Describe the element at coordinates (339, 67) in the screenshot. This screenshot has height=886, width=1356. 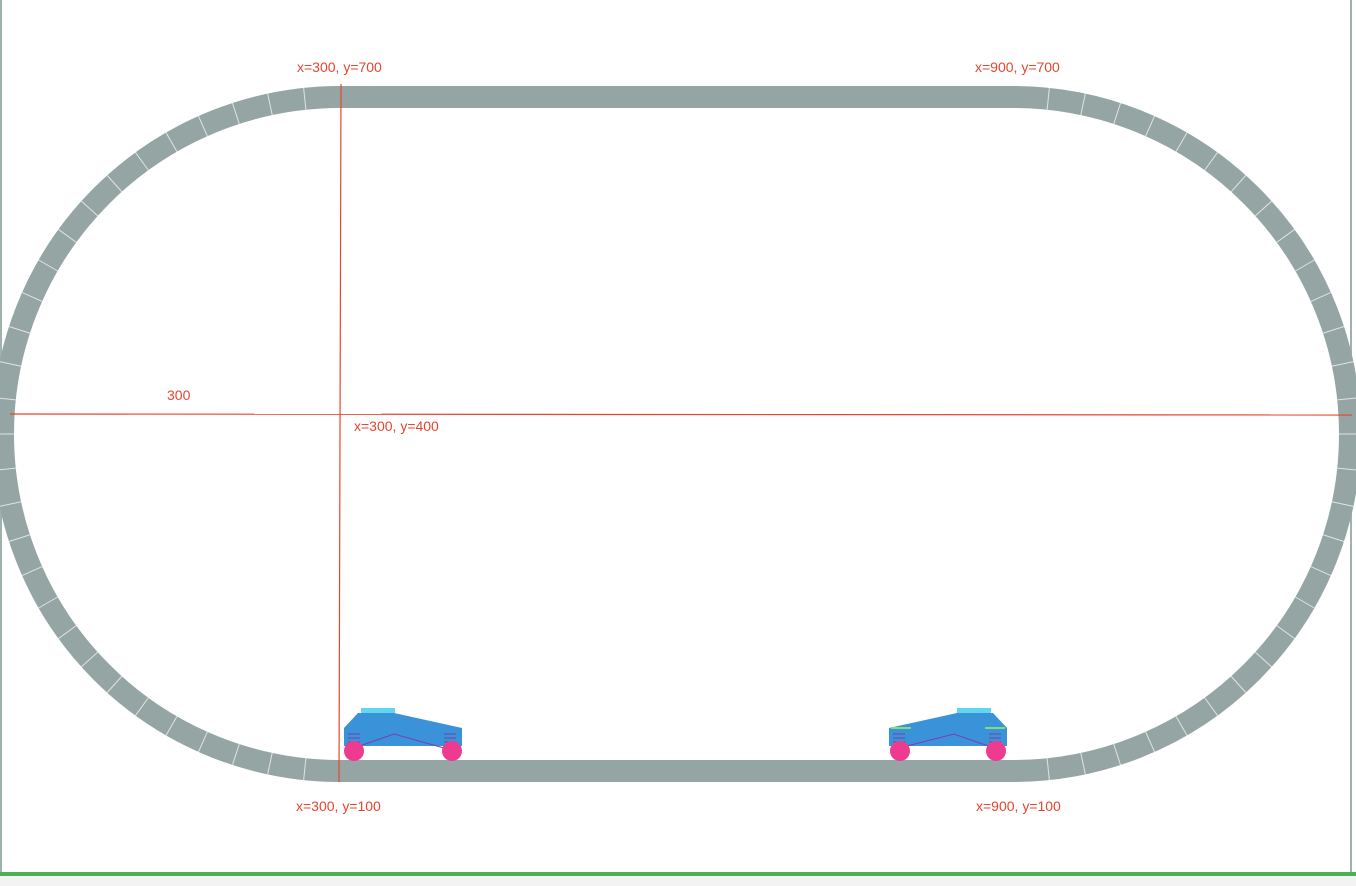
I see `label-top-left: x=300, y=700` at that location.